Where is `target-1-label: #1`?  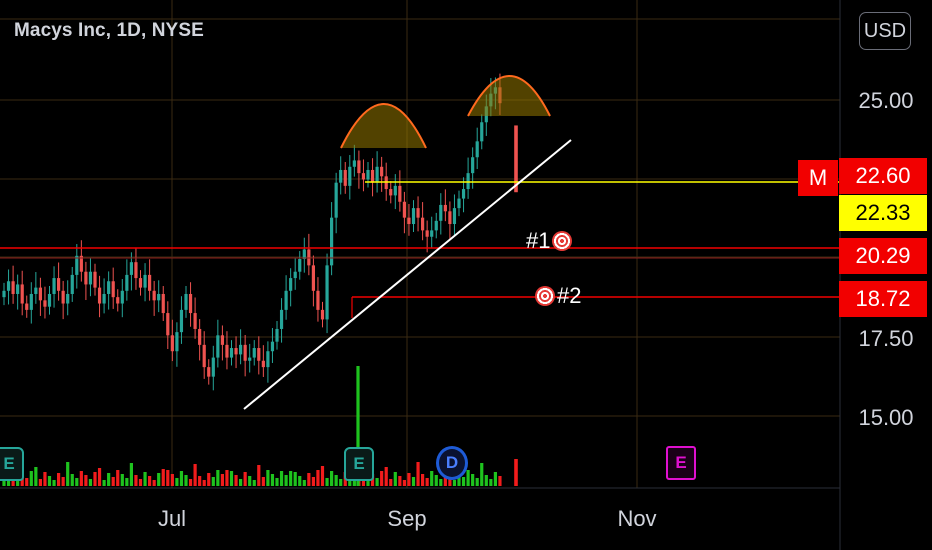 target-1-label: #1 is located at coordinates (549, 241).